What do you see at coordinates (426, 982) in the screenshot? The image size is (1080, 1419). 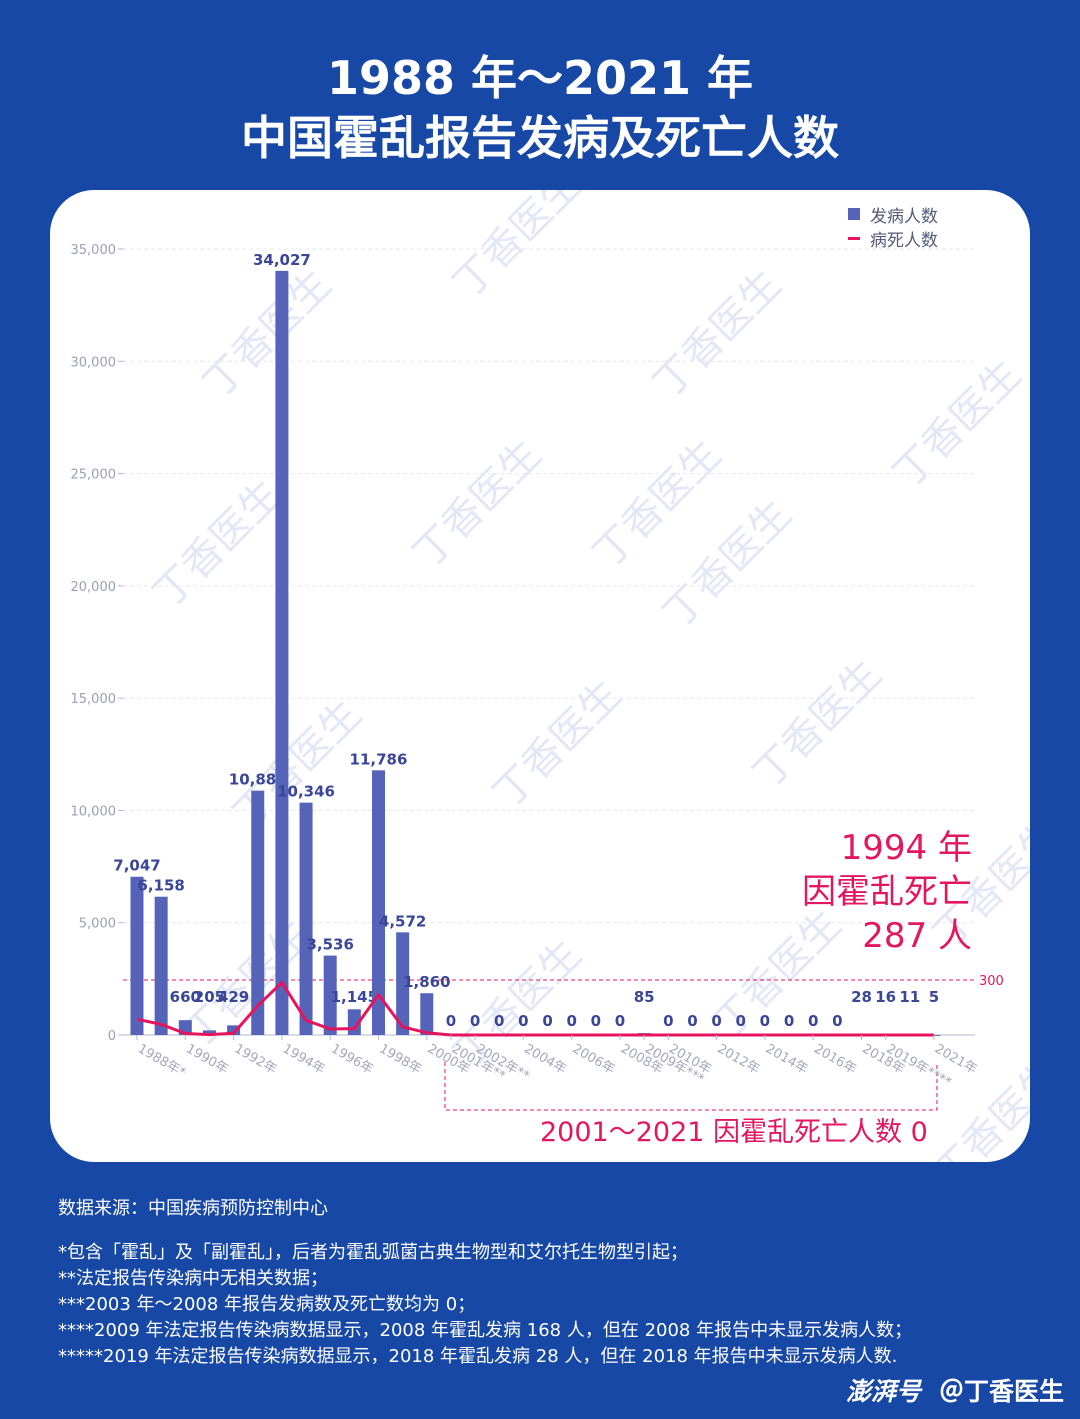 I see `bar-value-label: 1,860` at bounding box center [426, 982].